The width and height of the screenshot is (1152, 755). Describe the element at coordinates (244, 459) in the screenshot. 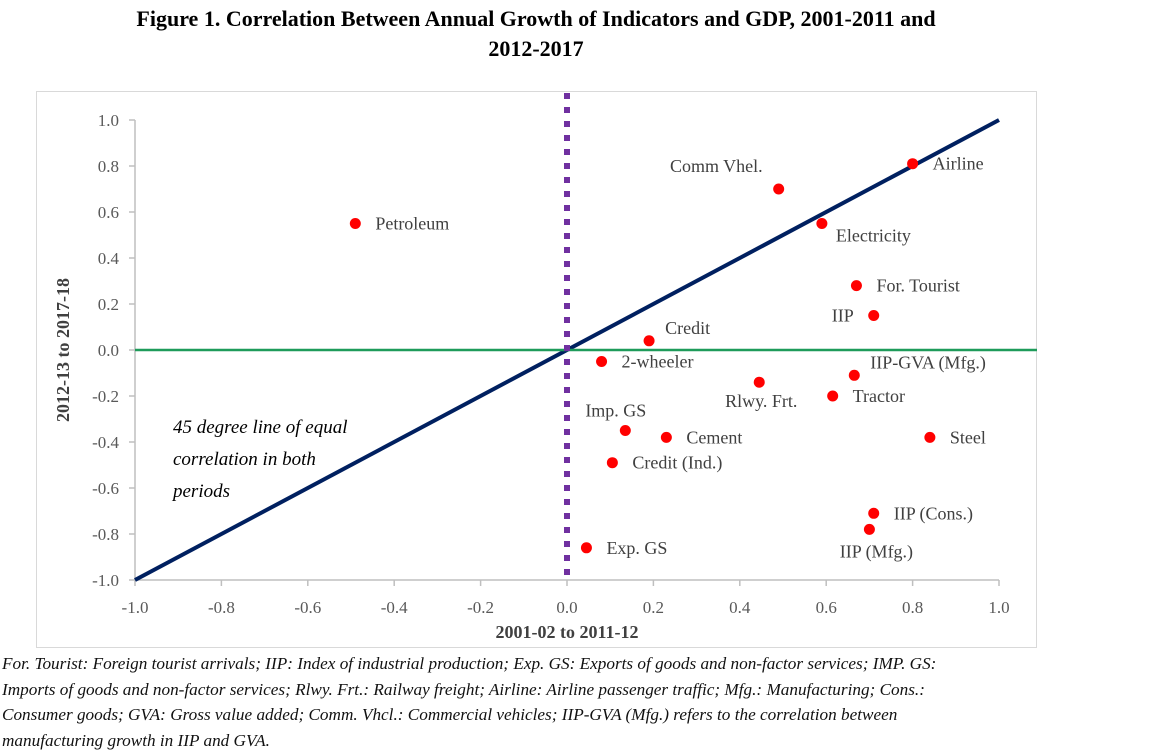

I see `annotation-line: correlation in both` at that location.